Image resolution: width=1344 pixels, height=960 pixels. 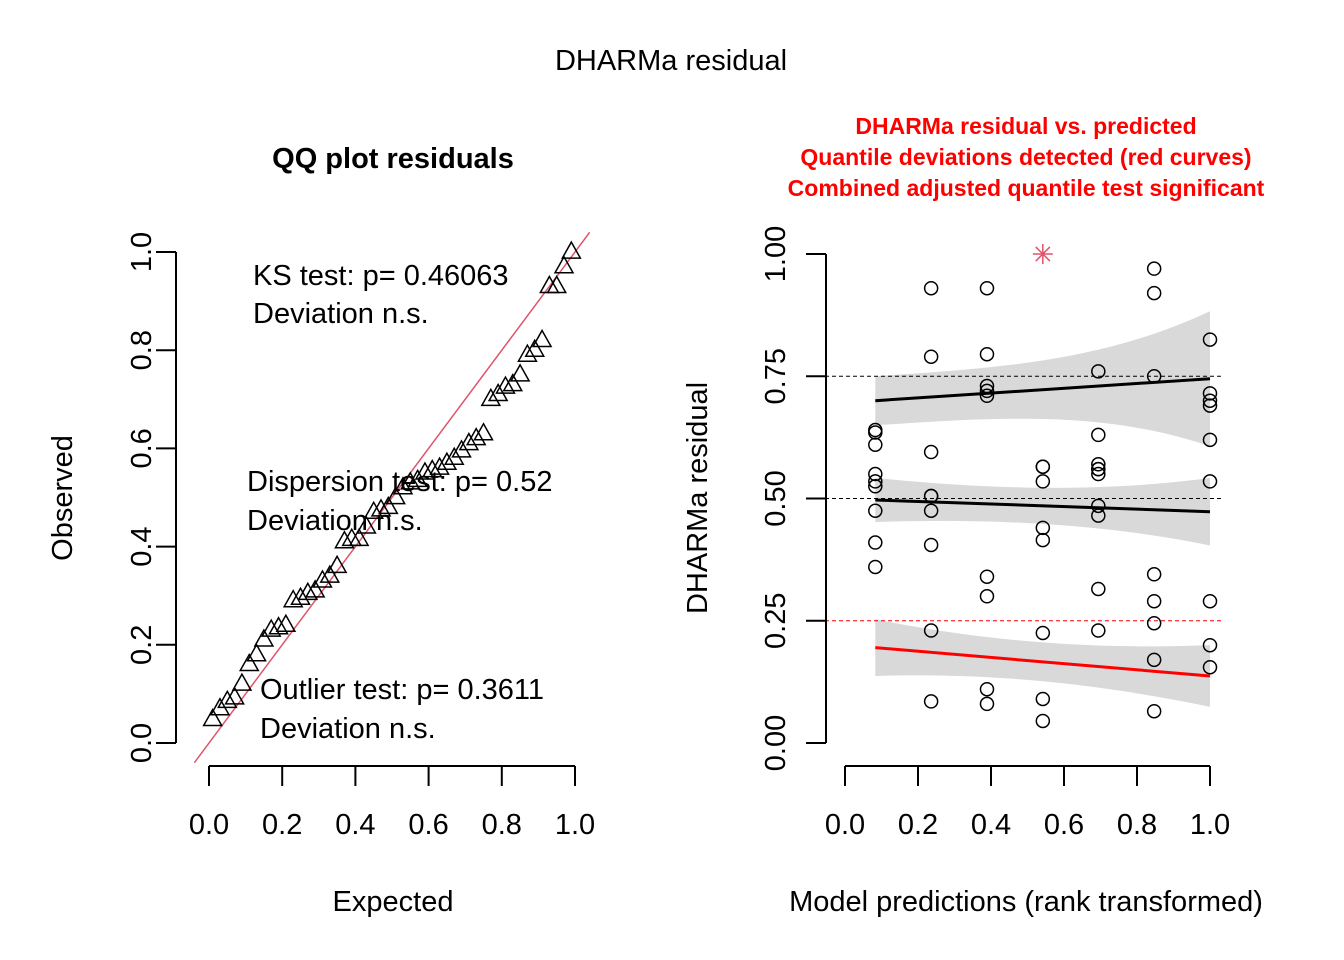 What do you see at coordinates (1064, 825) in the screenshot?
I see `residual-x-tick-label: 0.6` at bounding box center [1064, 825].